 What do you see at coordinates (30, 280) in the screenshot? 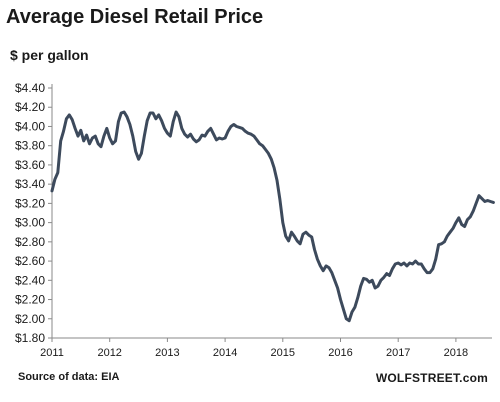
I see `y-tick-label: $2.40` at bounding box center [30, 280].